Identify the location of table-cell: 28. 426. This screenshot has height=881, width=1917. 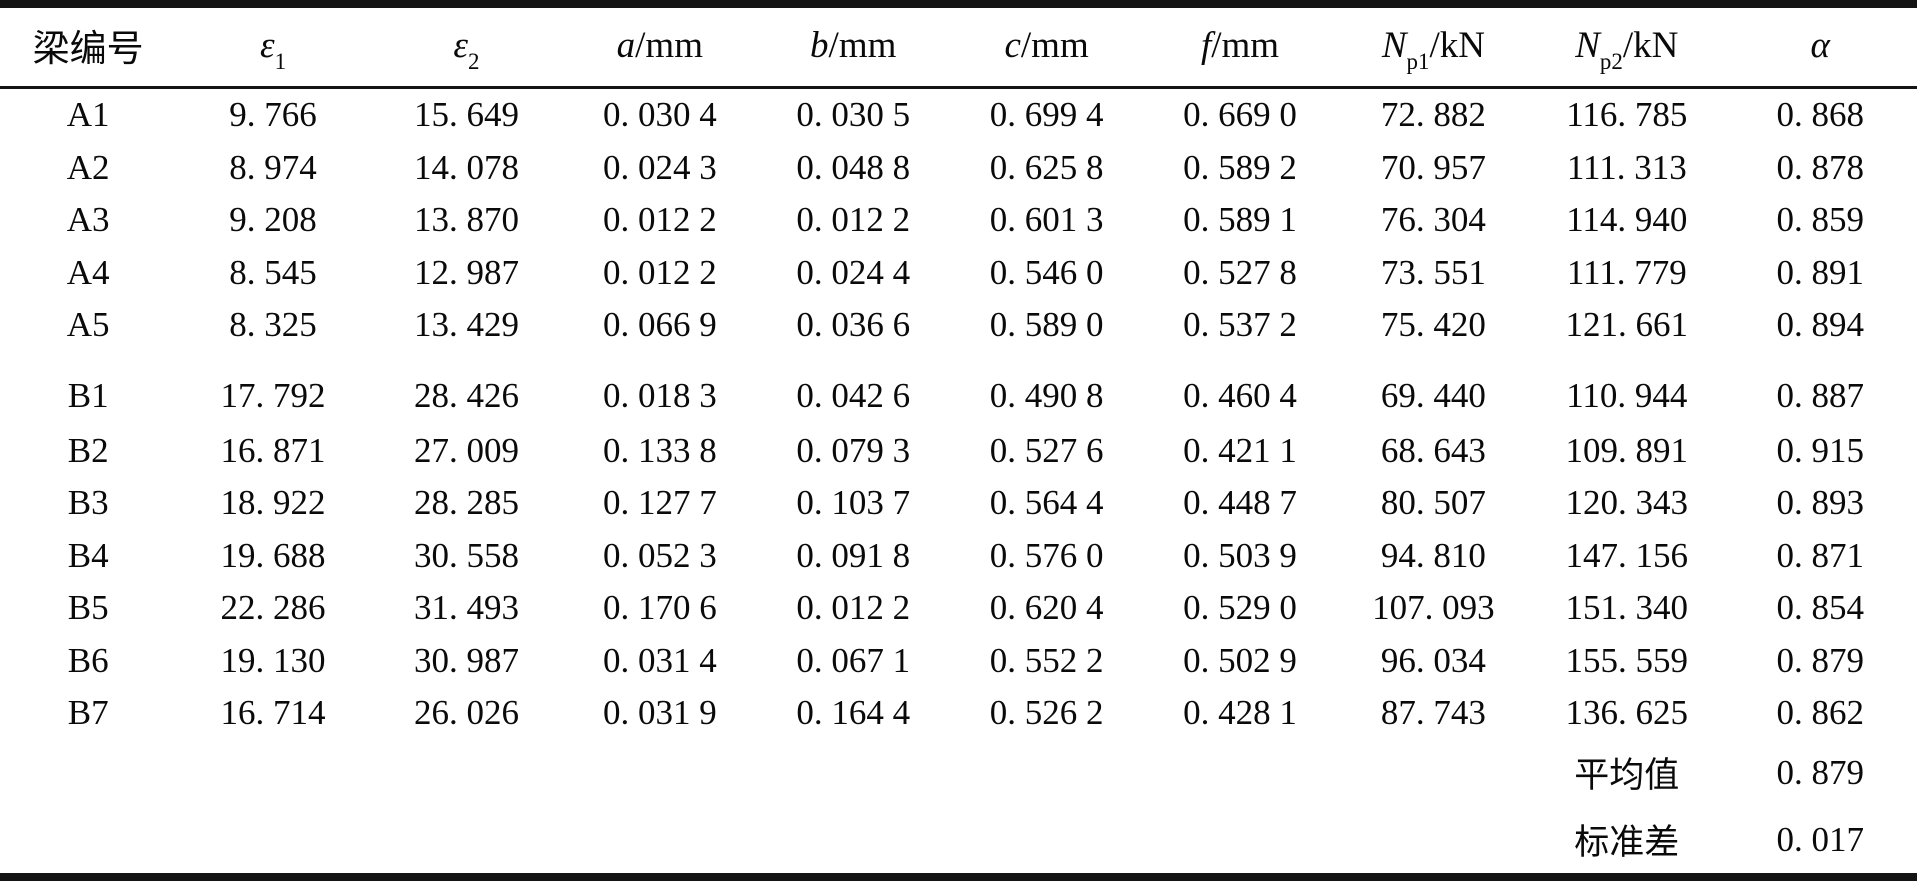
(466, 396).